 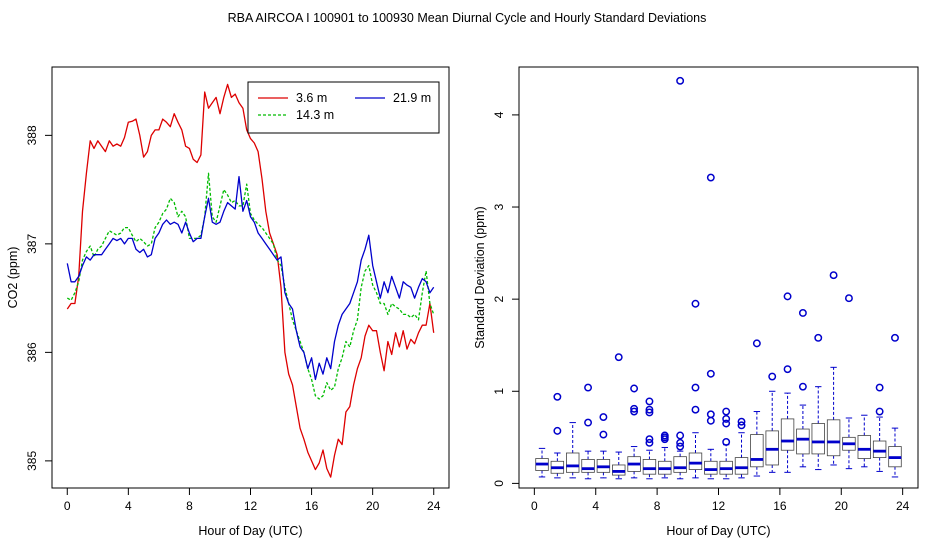 I want to click on y-tick-label: 387, so click(x=32, y=244).